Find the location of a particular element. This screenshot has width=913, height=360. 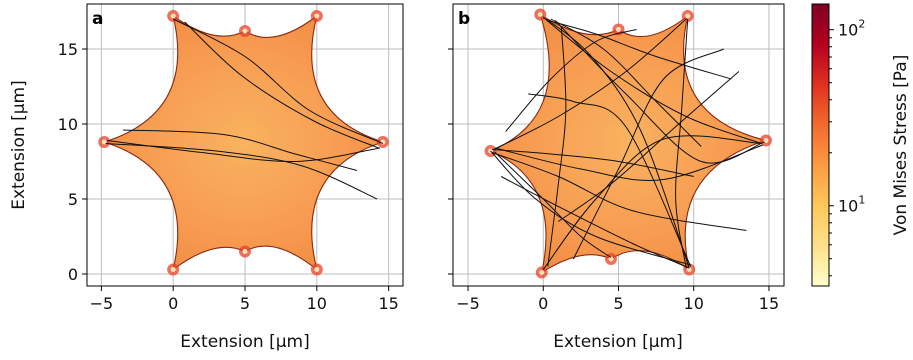

panel-b-x-axis-title: Extension [µm] is located at coordinates (618, 342).